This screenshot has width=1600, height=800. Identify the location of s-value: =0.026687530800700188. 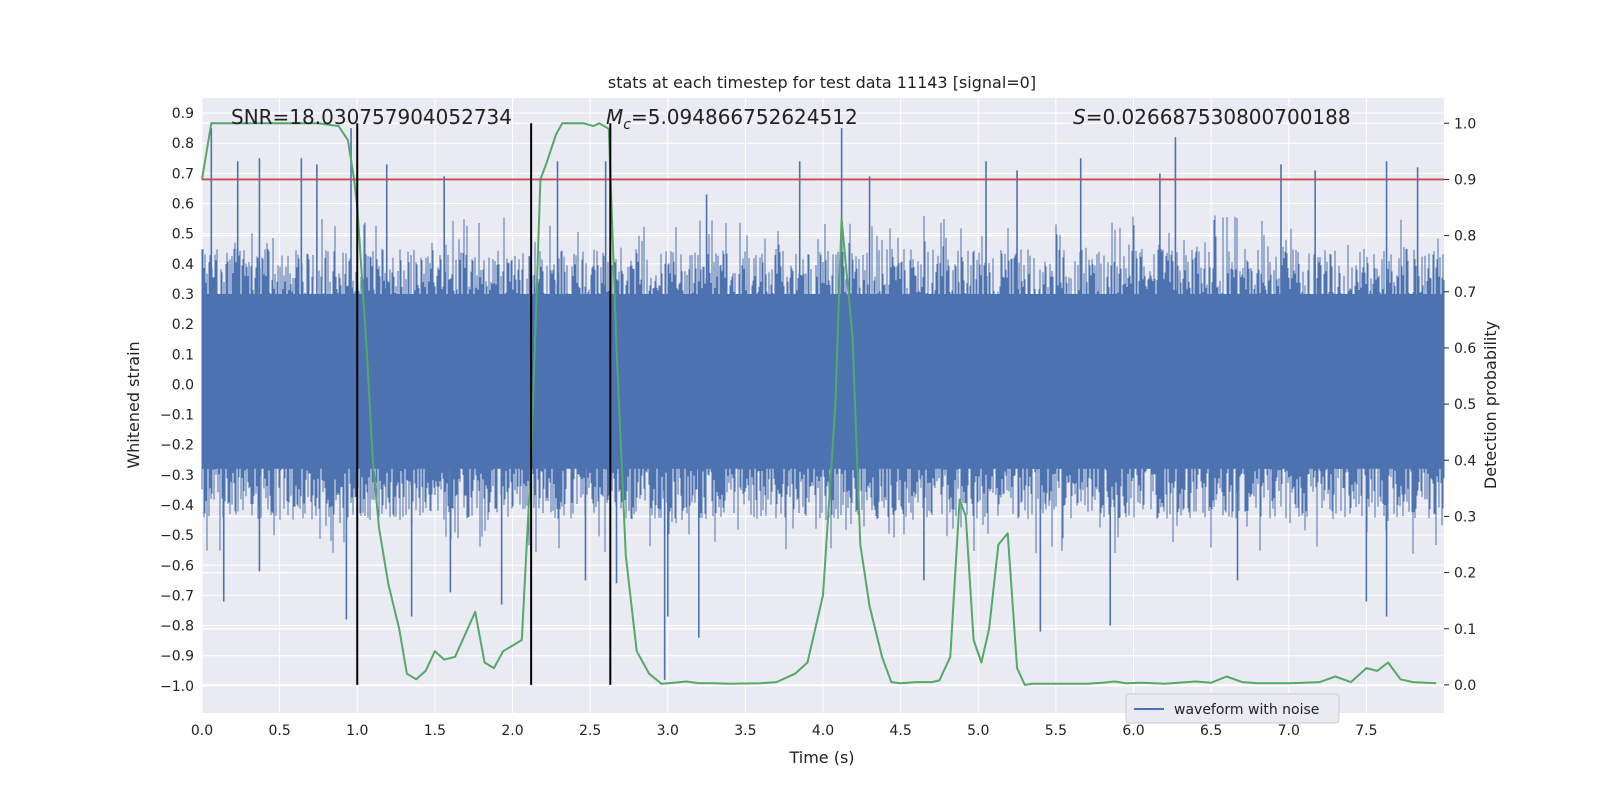
(1218, 117).